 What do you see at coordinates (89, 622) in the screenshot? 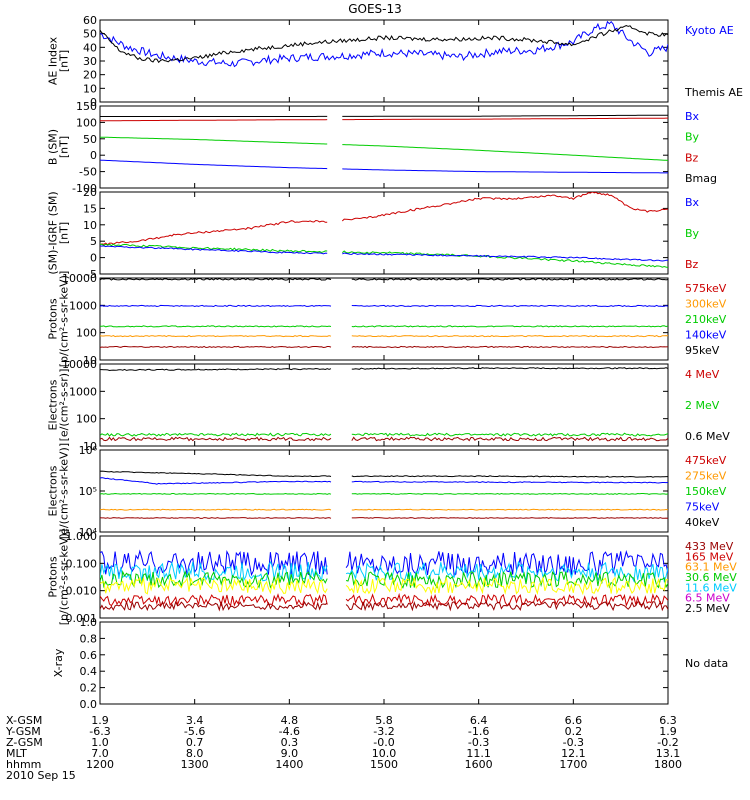
I see `y-tick-label: 1.0` at bounding box center [89, 622].